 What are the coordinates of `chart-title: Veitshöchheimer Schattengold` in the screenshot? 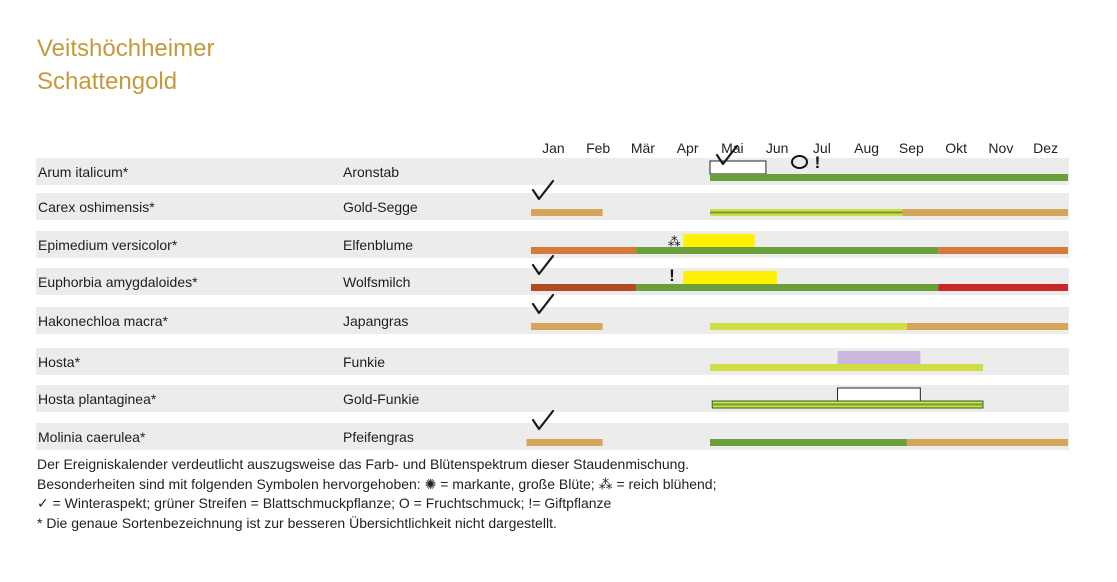 It's located at (125, 65).